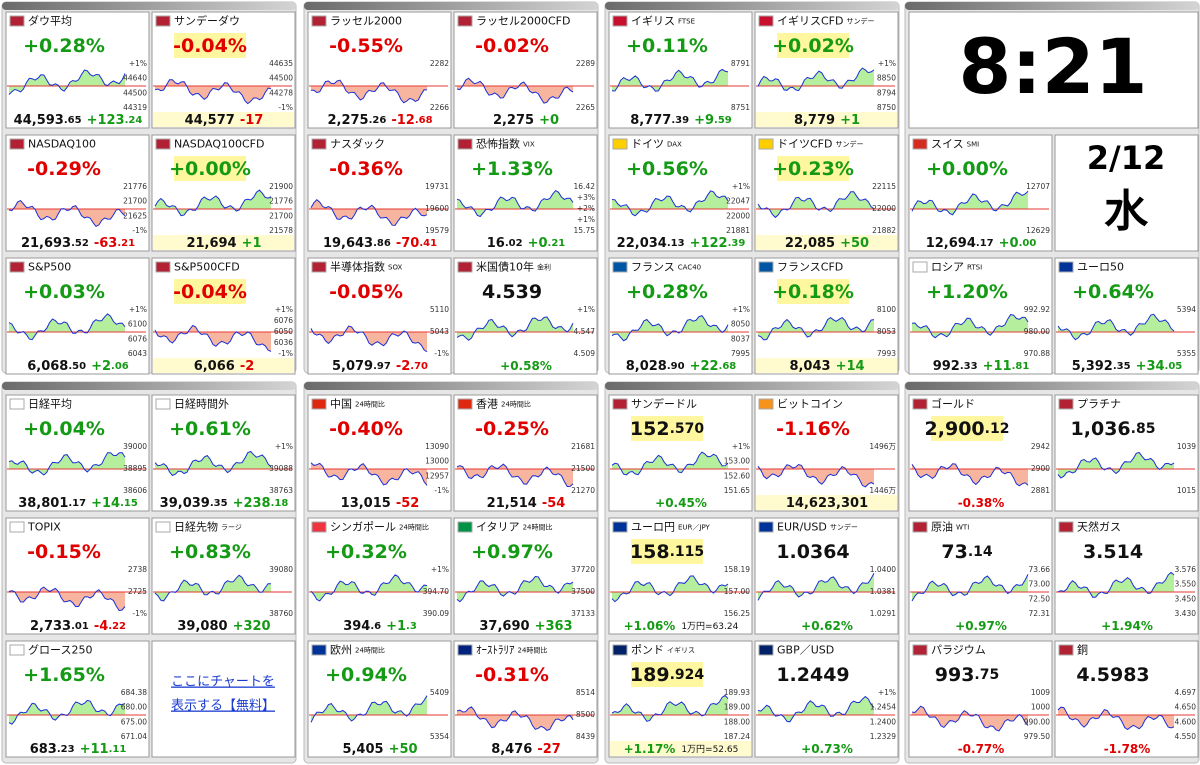  I want to click on top-part: +0.61%, so click(210, 429).